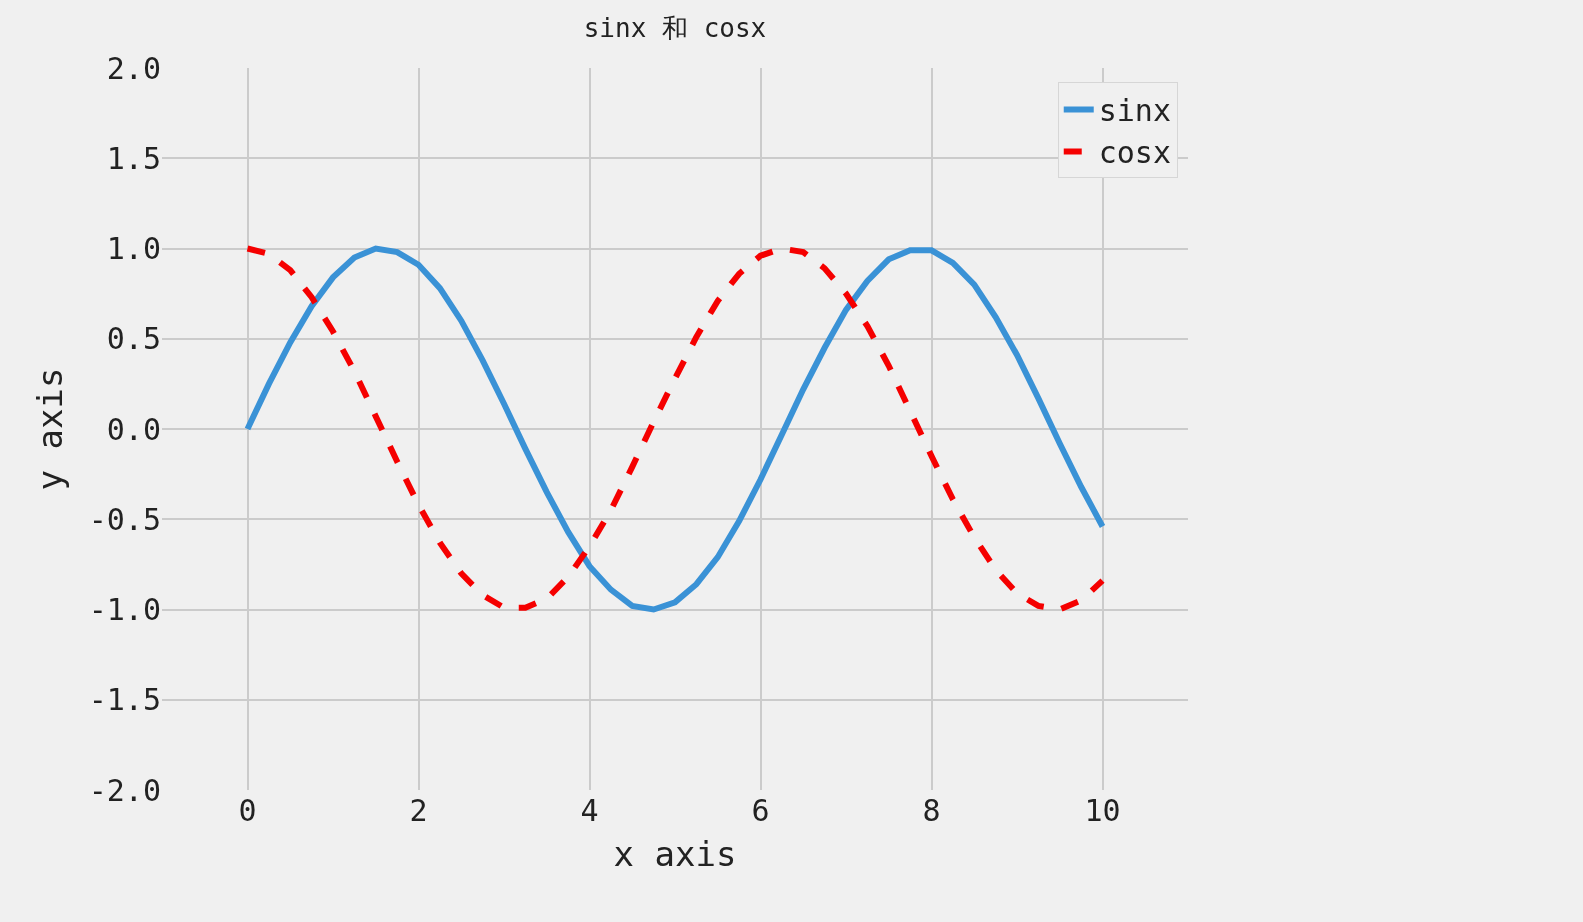 The width and height of the screenshot is (1583, 922). I want to click on y-tick-label: 2.0, so click(133, 68).